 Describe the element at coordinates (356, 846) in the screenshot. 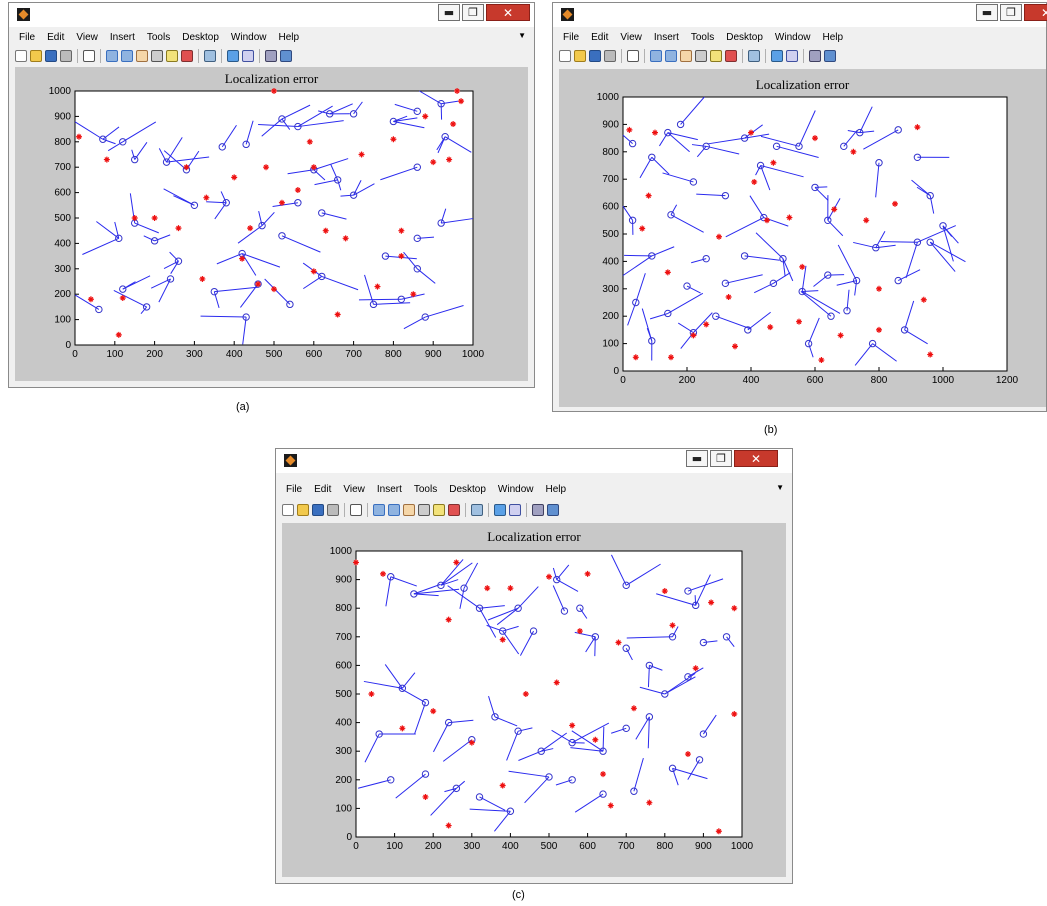

I see `x-tick-label: 0` at that location.